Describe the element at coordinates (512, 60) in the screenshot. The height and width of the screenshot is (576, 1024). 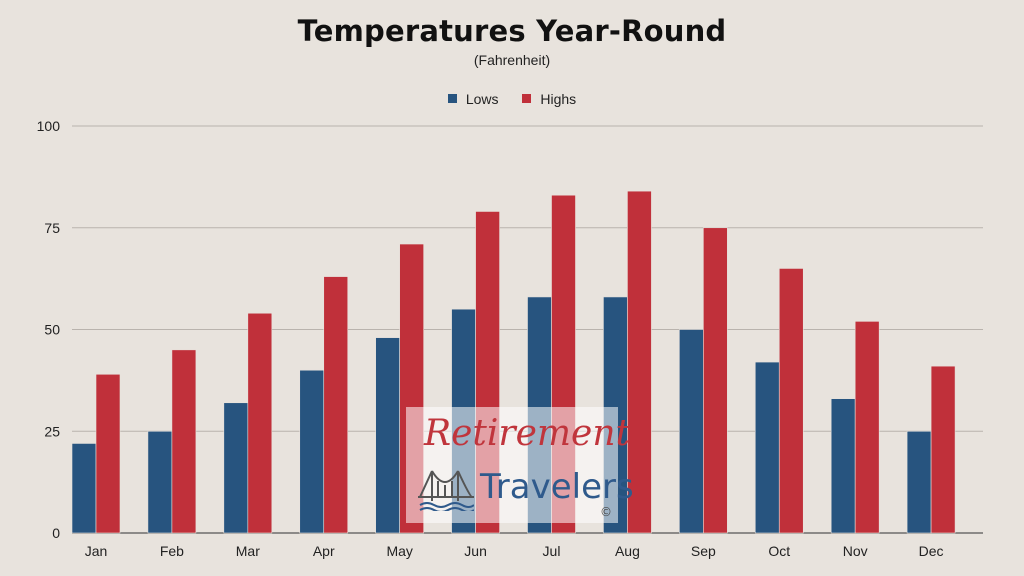
I see `chart-subtitle: (Fahrenheit)` at that location.